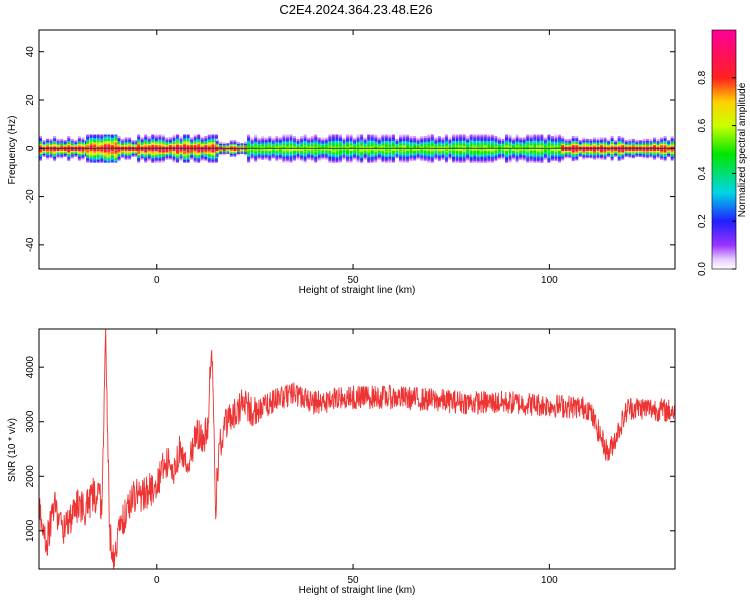 Image resolution: width=750 pixels, height=600 pixels. I want to click on spectrogram-ylabel: Frequency (Hz), so click(12, 150).